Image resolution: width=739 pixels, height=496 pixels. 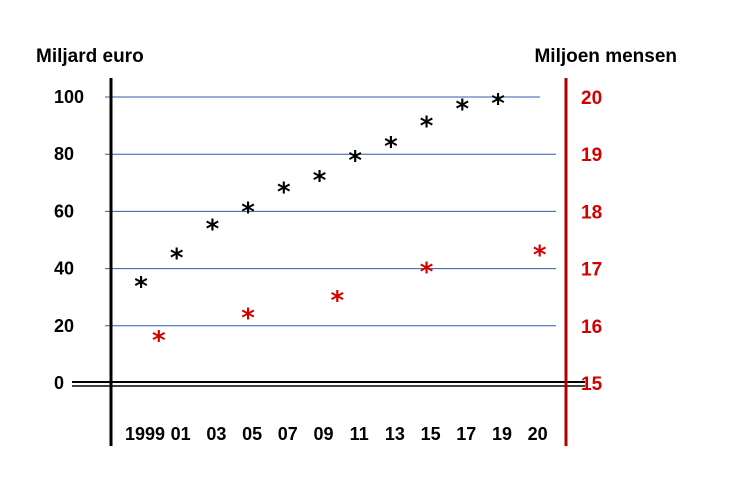 I want to click on left-tick-label: 100, so click(x=69, y=97).